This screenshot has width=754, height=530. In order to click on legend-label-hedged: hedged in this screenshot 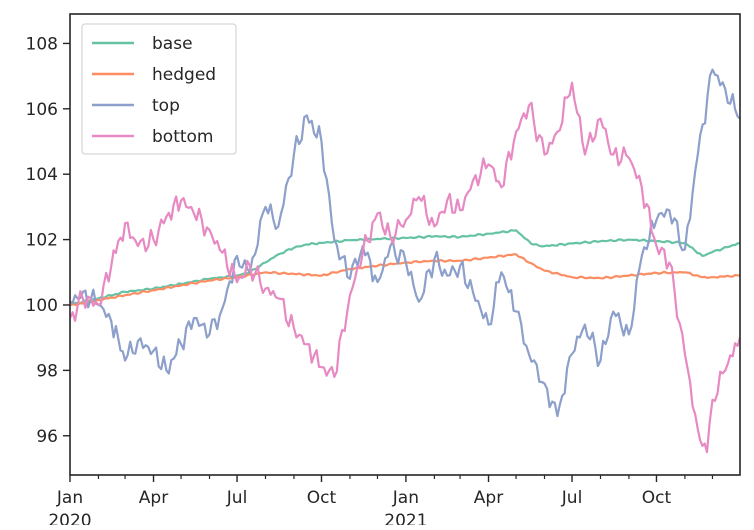, I will do `click(184, 75)`.